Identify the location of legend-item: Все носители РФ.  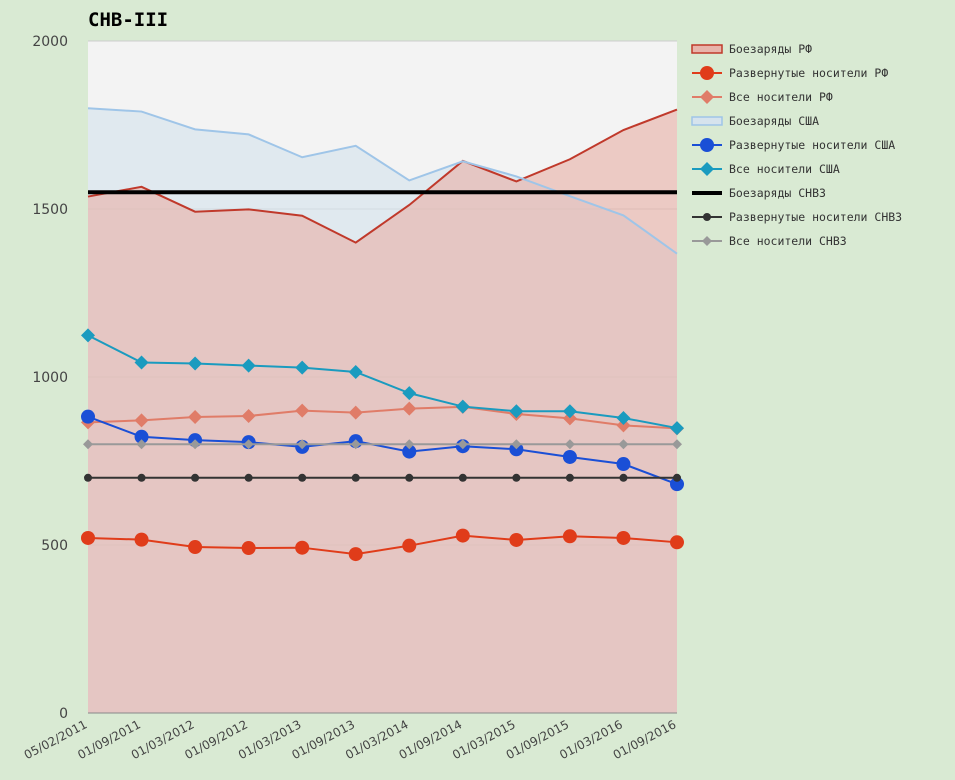
(762, 97).